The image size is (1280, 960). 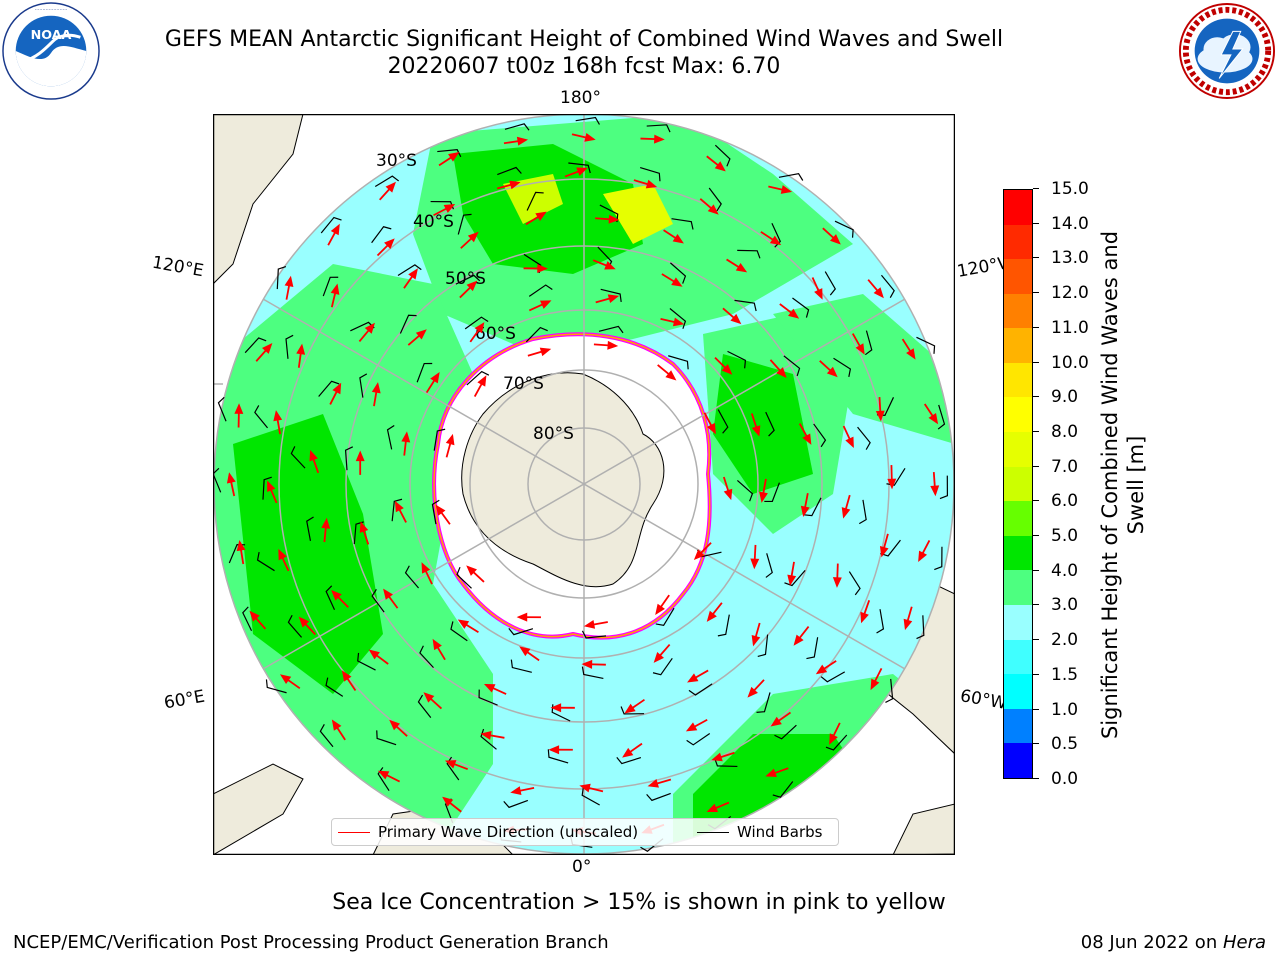 I want to click on footer-date-text: 08 Jun 2022 on, so click(x=1151, y=942).